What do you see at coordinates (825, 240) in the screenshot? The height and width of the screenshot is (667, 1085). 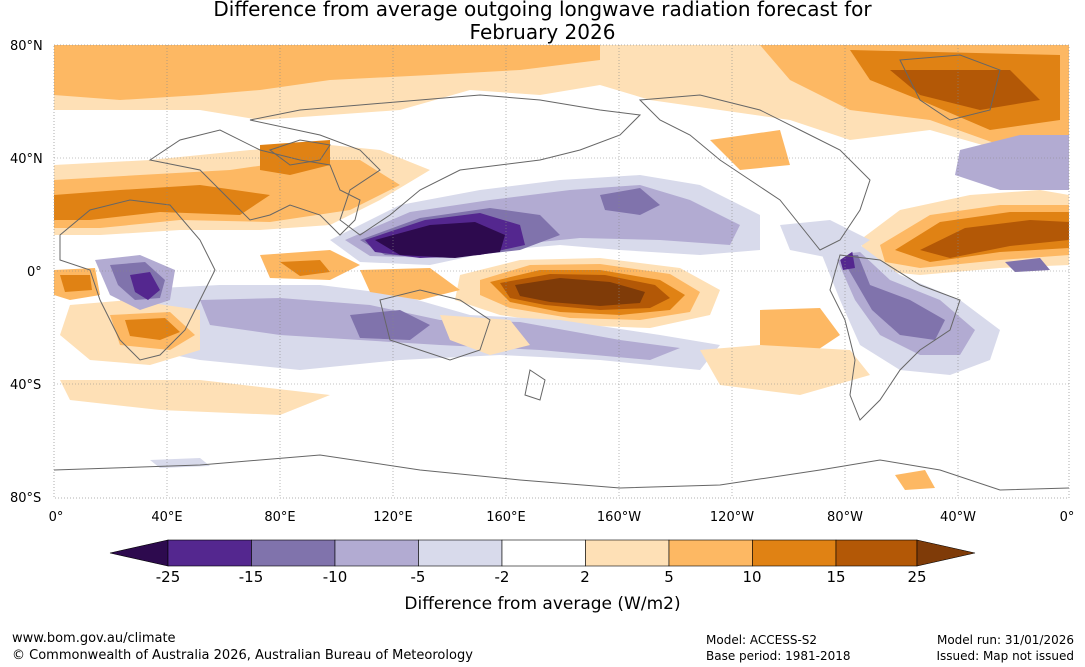 I see `anomaly-region-gulf-light` at bounding box center [825, 240].